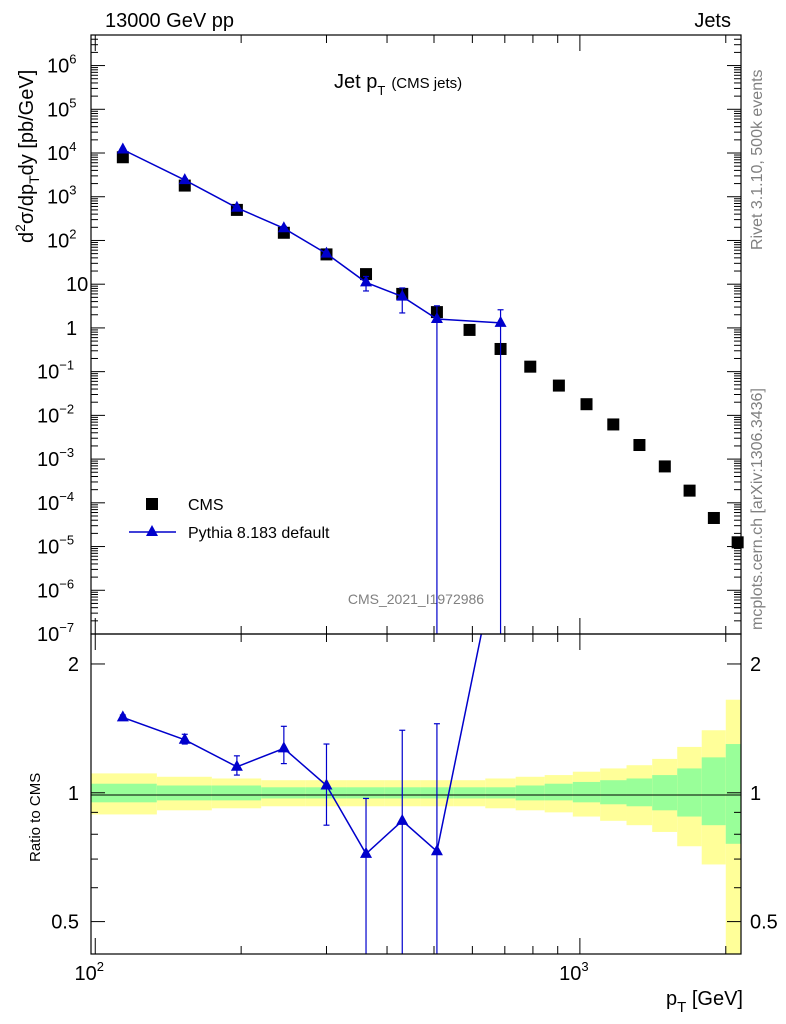 The image size is (786, 1024). Describe the element at coordinates (764, 923) in the screenshot. I see `y-tick-label-ratio-right: 0.5` at that location.